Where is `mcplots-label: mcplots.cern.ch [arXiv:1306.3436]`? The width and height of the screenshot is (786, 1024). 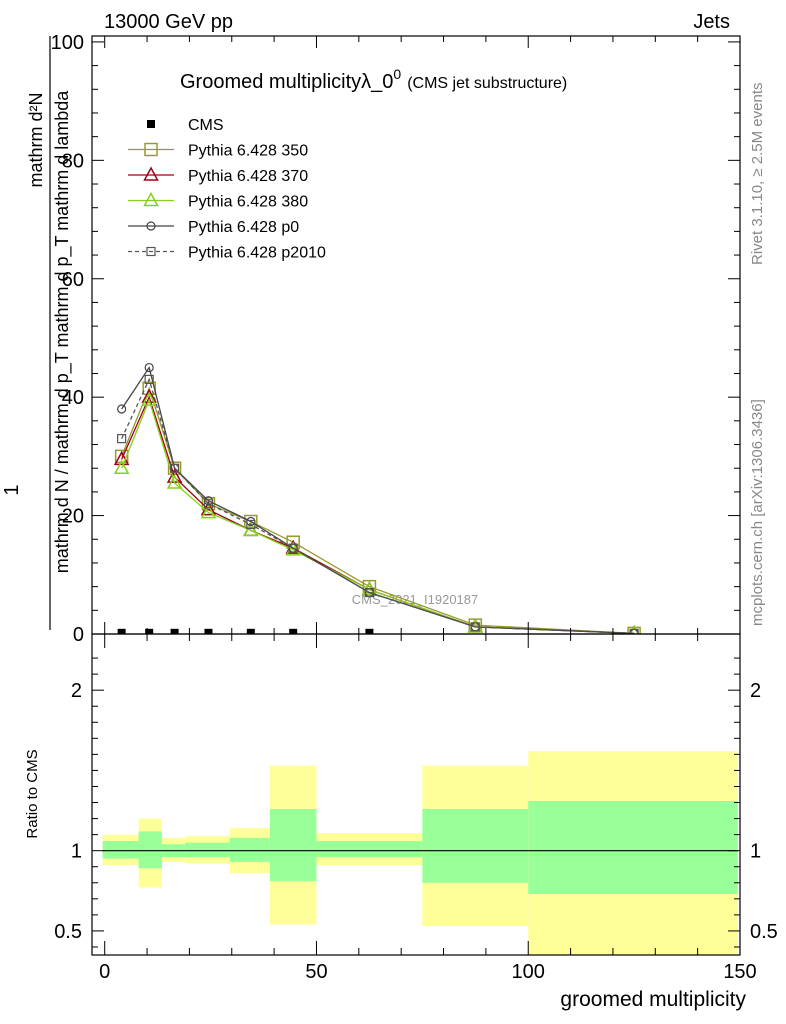 mcplots-label: mcplots.cern.ch [arXiv:1306.3436] is located at coordinates (757, 512).